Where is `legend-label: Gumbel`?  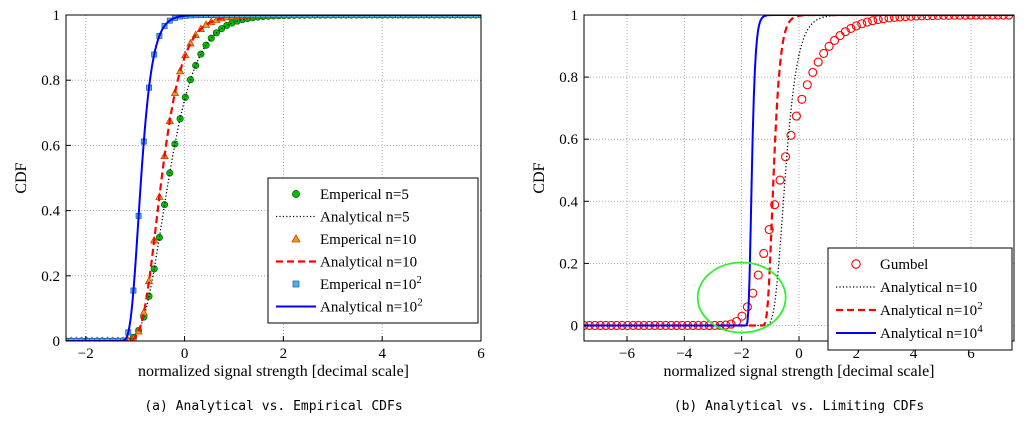 legend-label: Gumbel is located at coordinates (904, 265).